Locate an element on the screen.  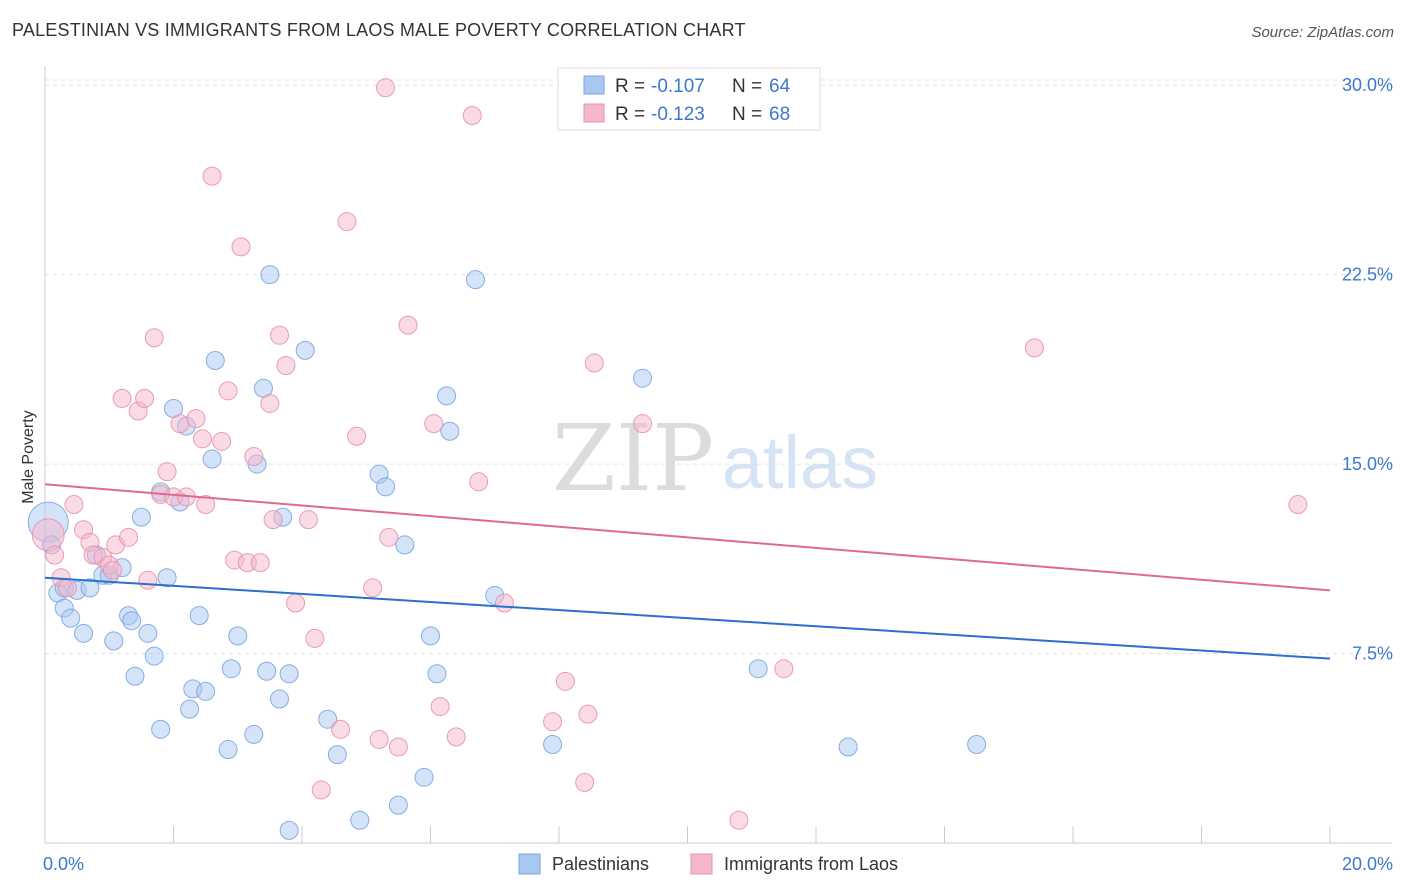
y-tick-label: 7.5% is located at coordinates (1372, 654).